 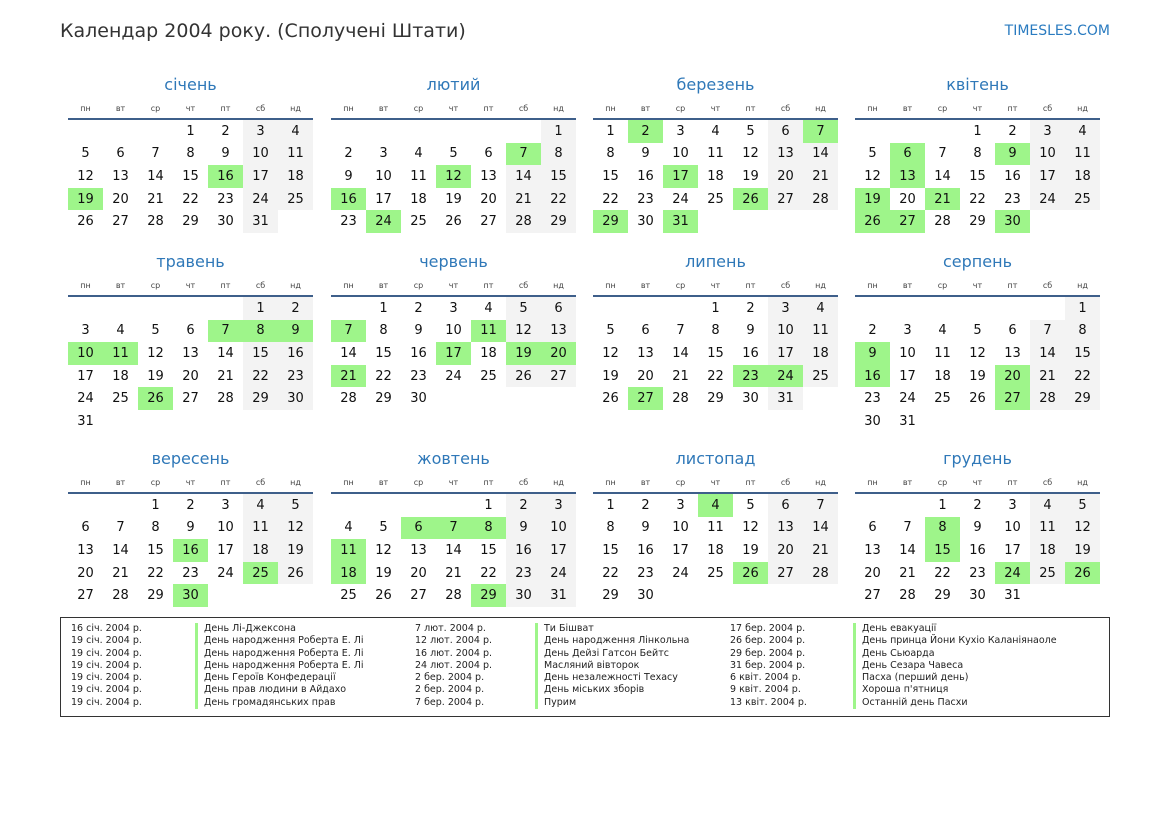 What do you see at coordinates (260, 353) in the screenshot?
I see `day-cell: 15` at bounding box center [260, 353].